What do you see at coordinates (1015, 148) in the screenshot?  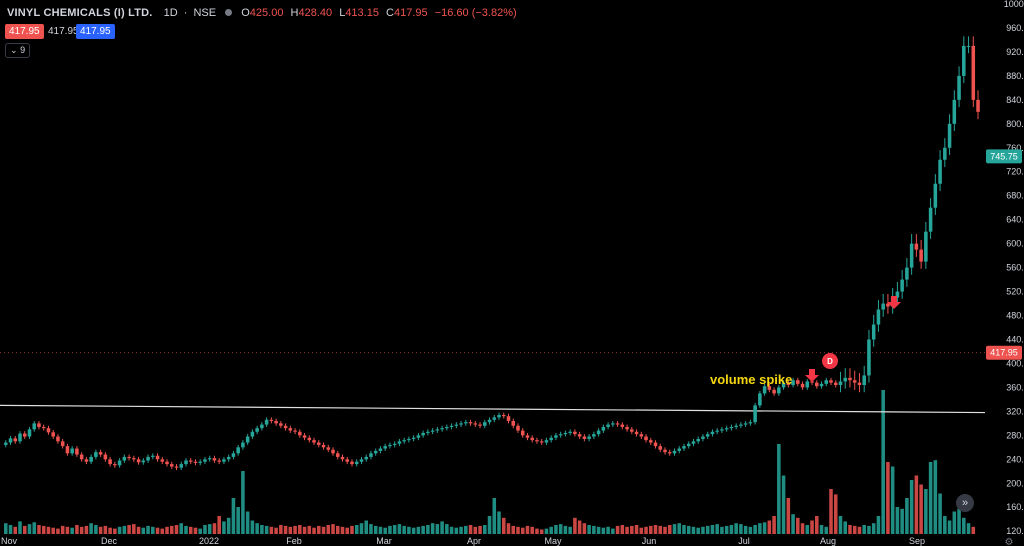 I see `y-tick-label: 760.00` at bounding box center [1015, 148].